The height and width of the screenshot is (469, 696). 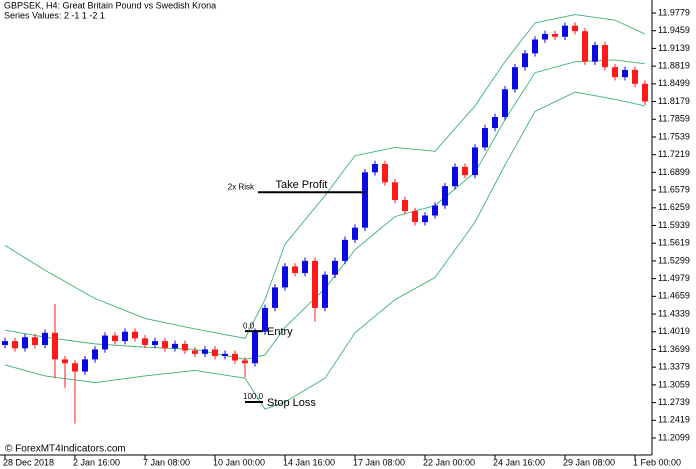 What do you see at coordinates (657, 462) in the screenshot?
I see `x-tick-label: 1 Feb 00:00` at bounding box center [657, 462].